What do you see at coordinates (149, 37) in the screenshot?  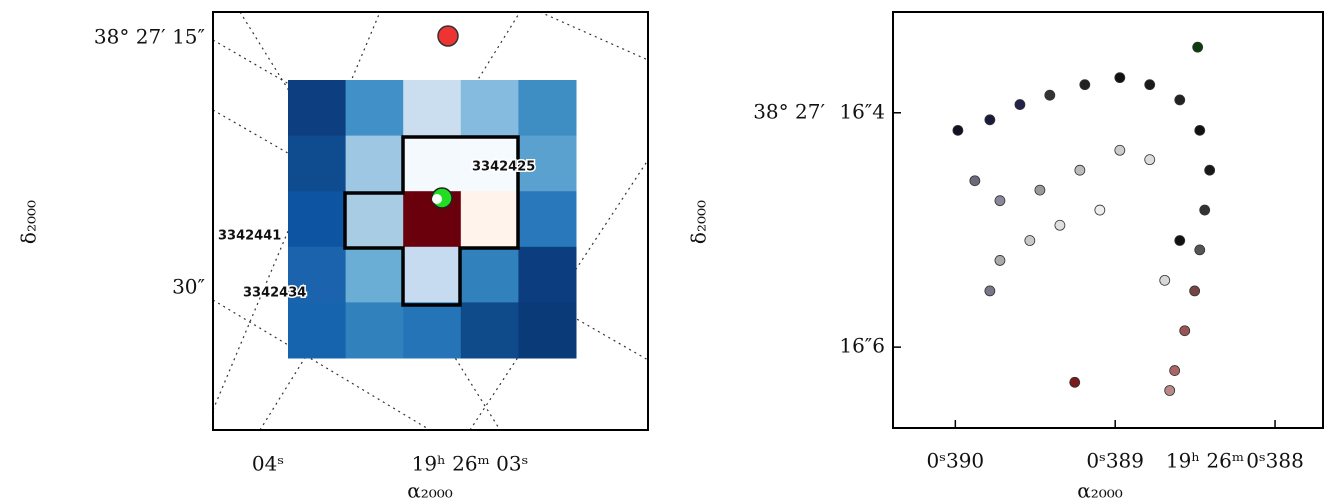 I see `y-tick-label: 38° 27′ 15″` at bounding box center [149, 37].